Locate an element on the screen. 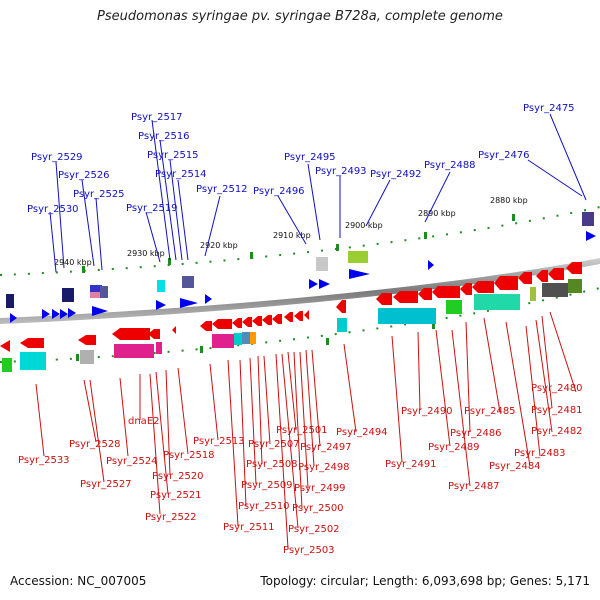 This screenshot has width=600, height=600. gene-label: Psyr_2526 is located at coordinates (84, 175).